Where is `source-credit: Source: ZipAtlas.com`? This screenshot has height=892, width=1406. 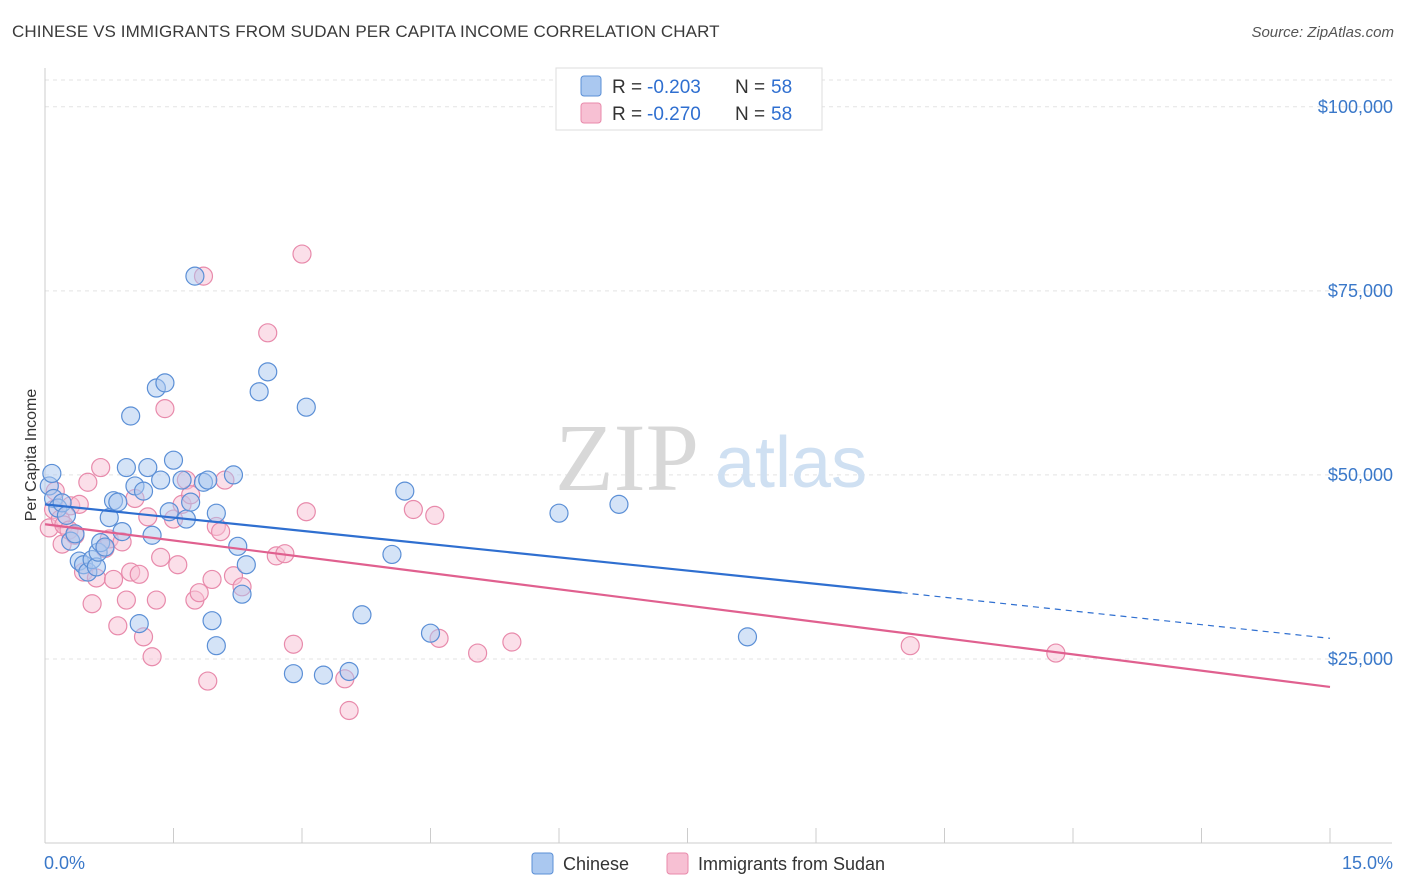
source-credit: Source: ZipAtlas.com is located at coordinates (1322, 32).